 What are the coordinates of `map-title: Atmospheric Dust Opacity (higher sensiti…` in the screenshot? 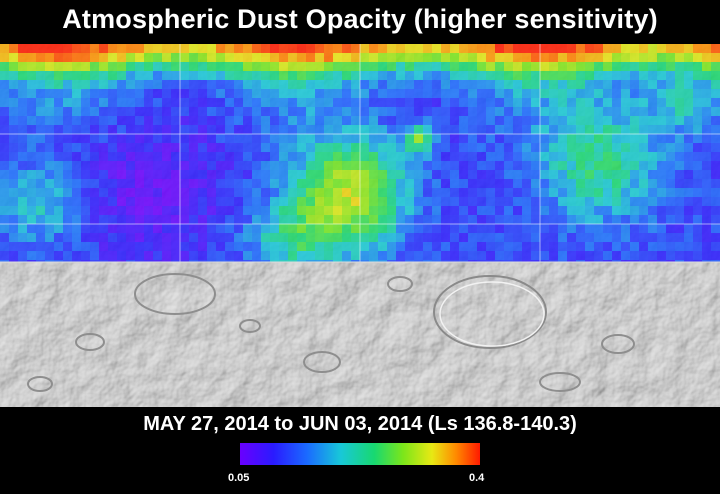 It's located at (360, 19).